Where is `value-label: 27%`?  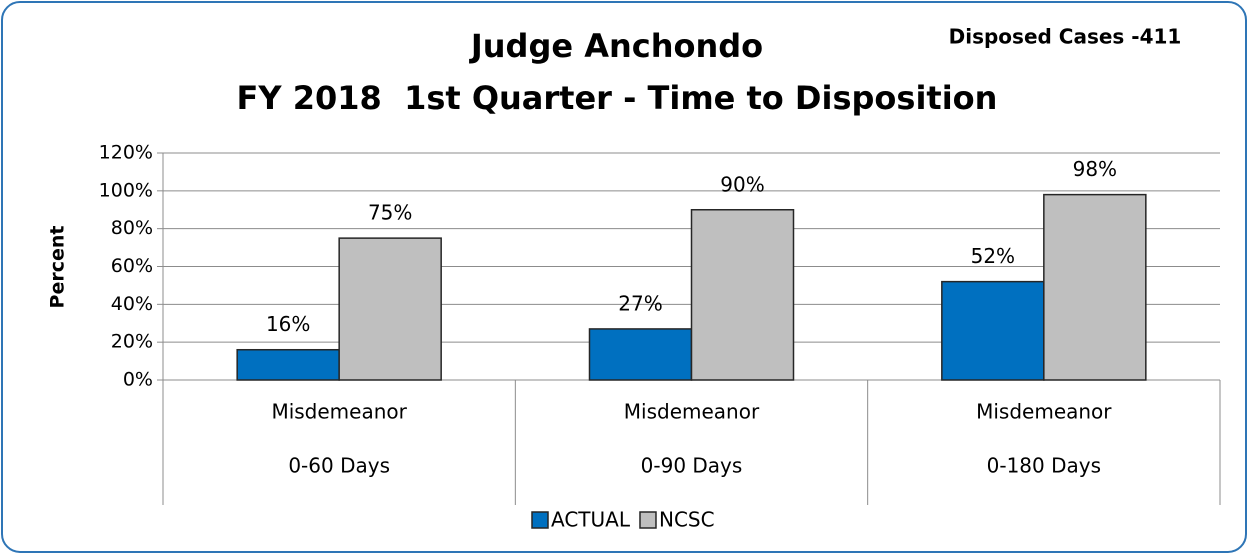
value-label: 27% is located at coordinates (640, 303).